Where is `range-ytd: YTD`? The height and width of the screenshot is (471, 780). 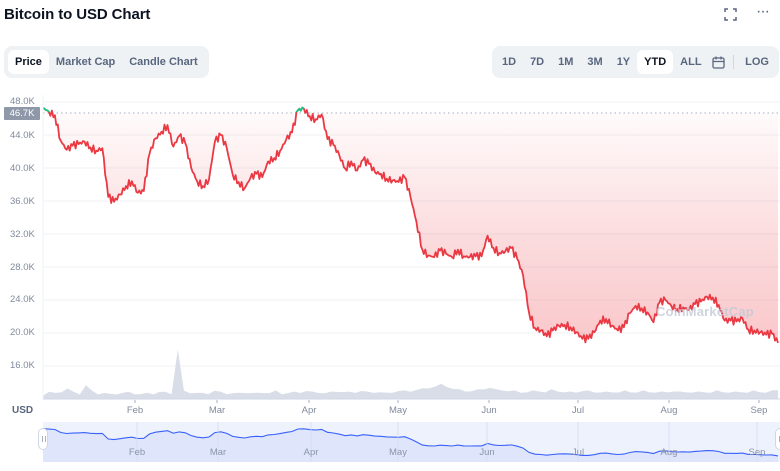 range-ytd: YTD is located at coordinates (655, 62).